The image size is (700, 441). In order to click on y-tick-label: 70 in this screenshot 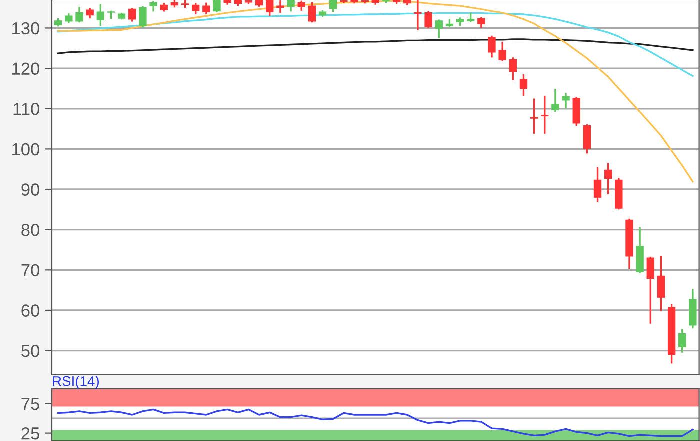, I will do `click(31, 270)`.